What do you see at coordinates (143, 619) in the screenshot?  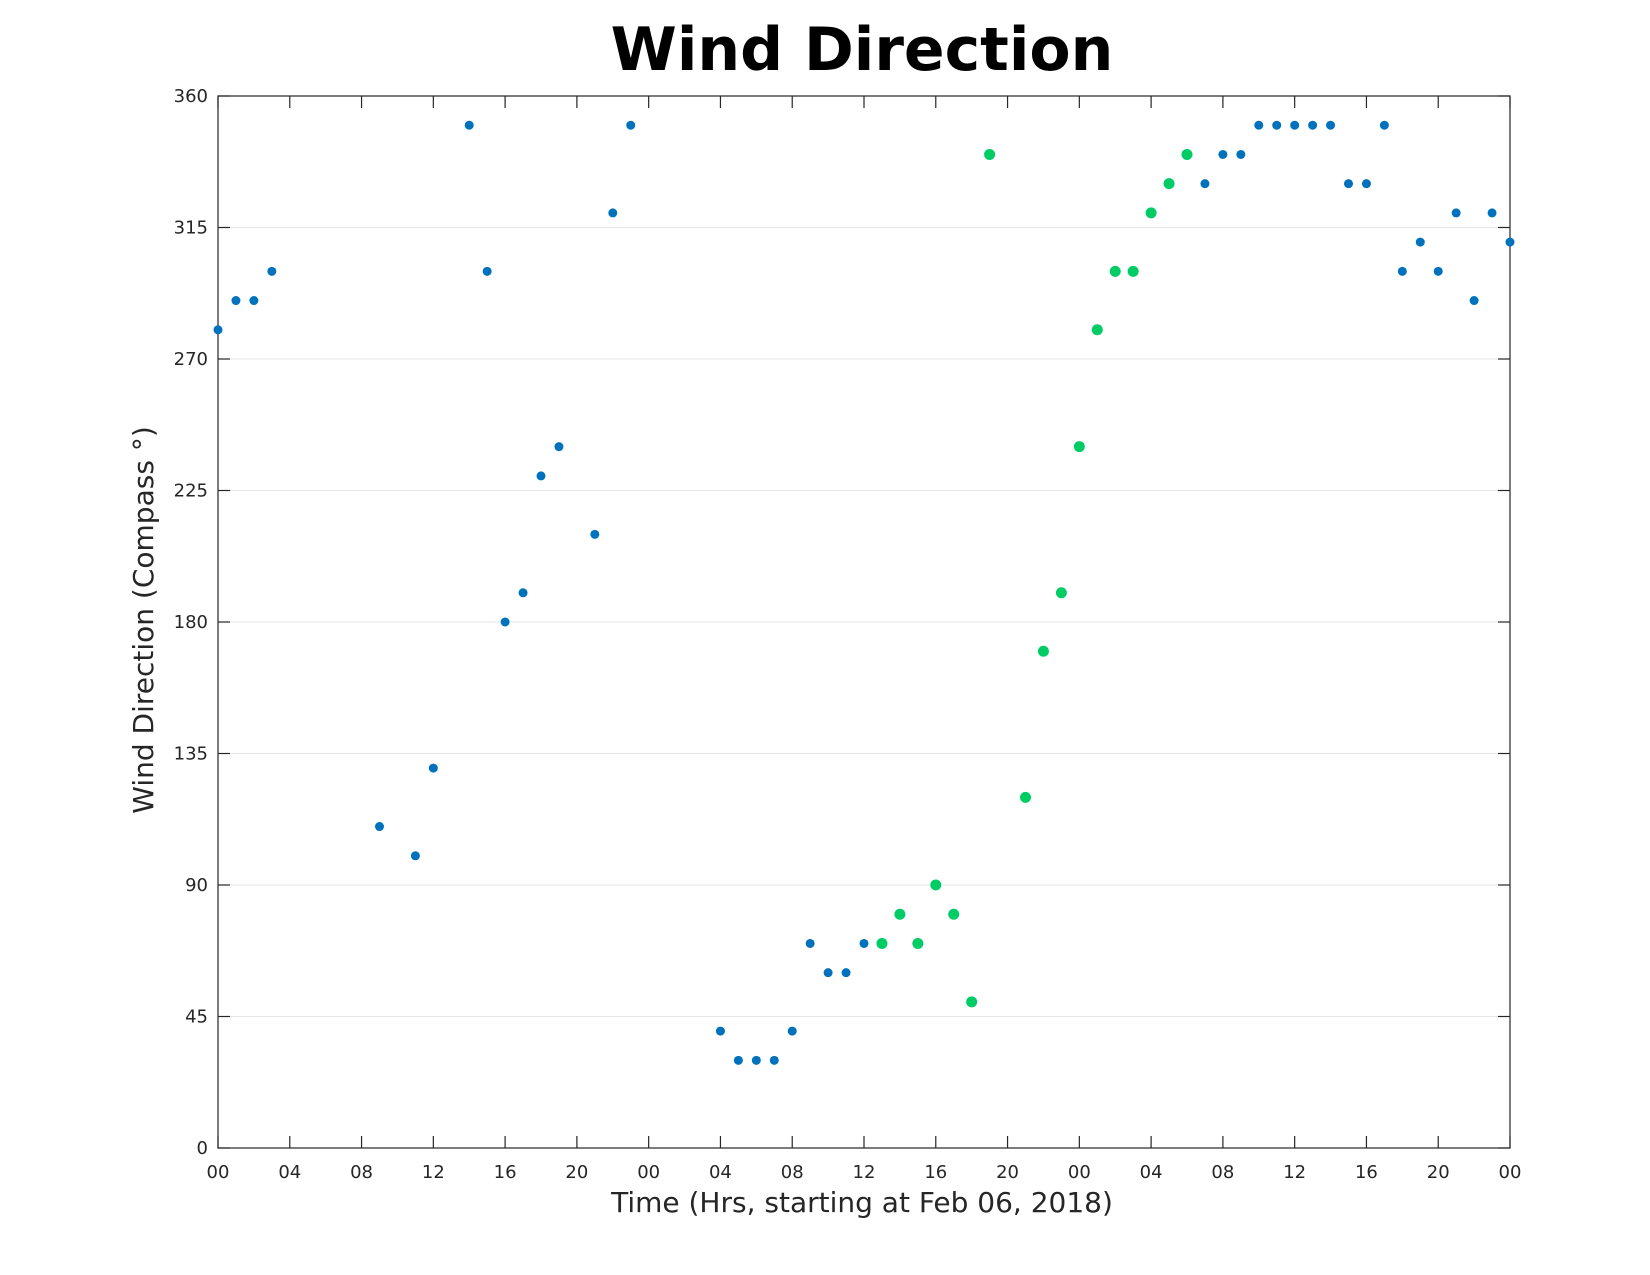 I see `y-axis-label: Wind Direction (Compass °)` at bounding box center [143, 619].